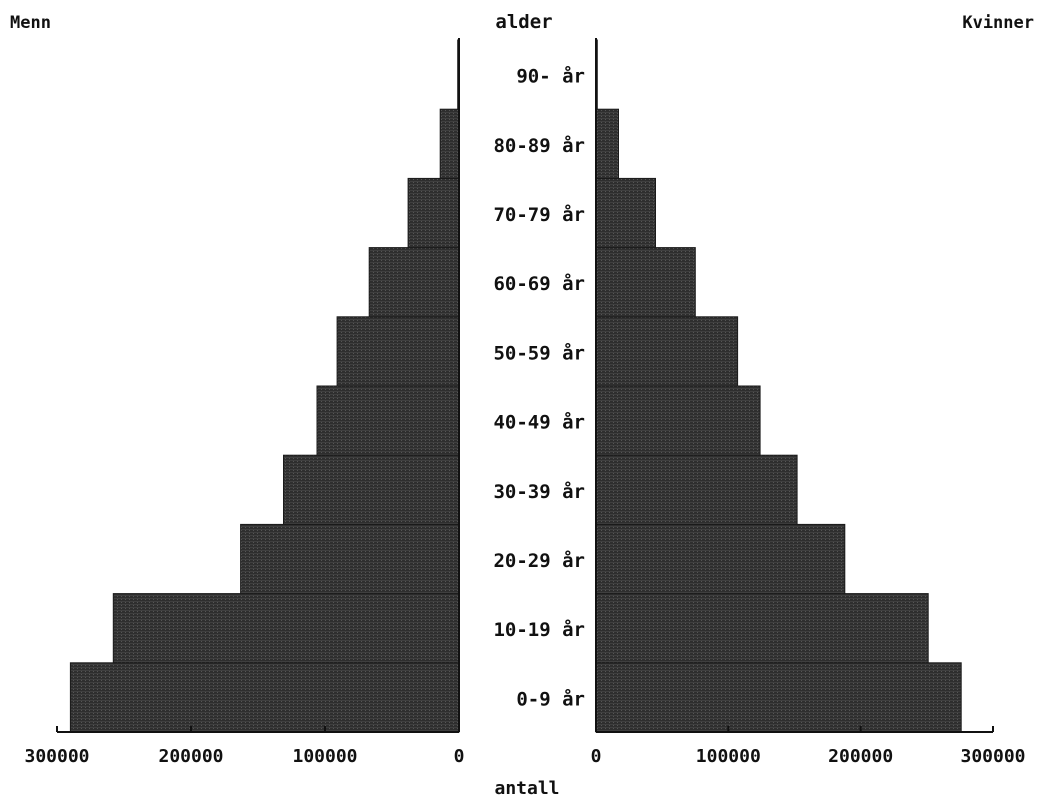 This screenshot has height=797, width=1042. What do you see at coordinates (30, 23) in the screenshot?
I see `men-label: Menn` at bounding box center [30, 23].